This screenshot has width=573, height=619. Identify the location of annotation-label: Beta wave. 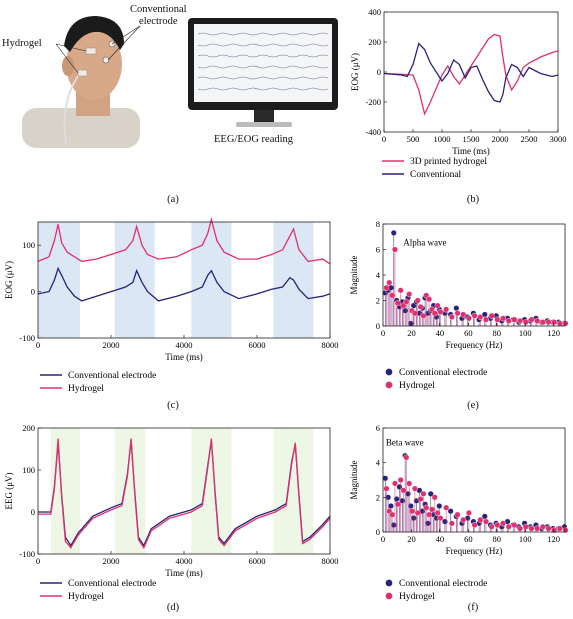
(405, 442).